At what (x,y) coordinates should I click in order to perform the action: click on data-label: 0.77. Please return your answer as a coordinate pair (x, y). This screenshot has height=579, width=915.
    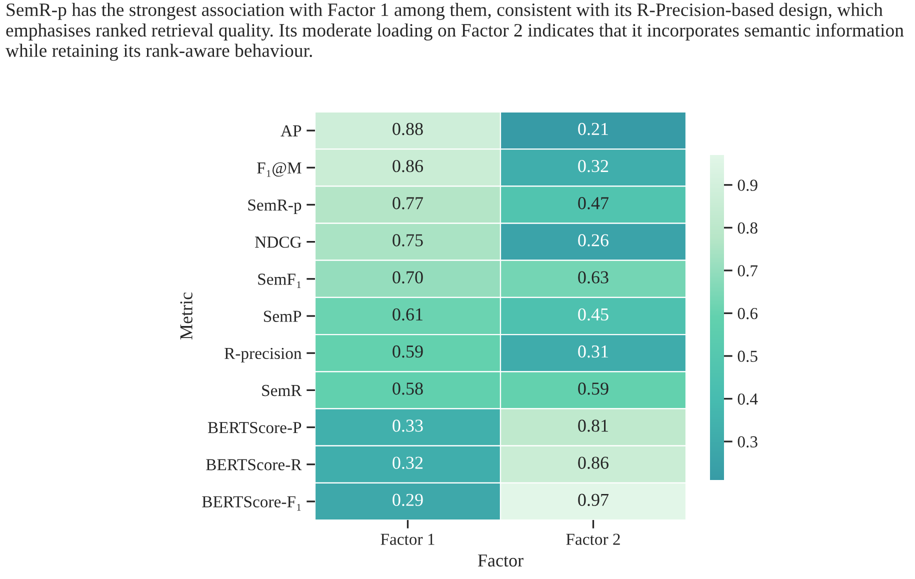
    Looking at the image, I should click on (408, 203).